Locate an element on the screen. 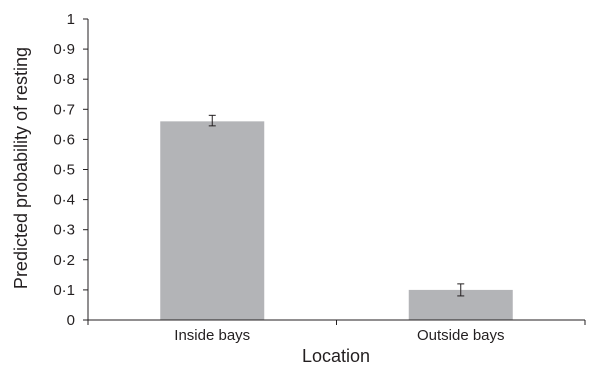 The image size is (606, 370). y-tick-label: 0·6 is located at coordinates (64, 139).